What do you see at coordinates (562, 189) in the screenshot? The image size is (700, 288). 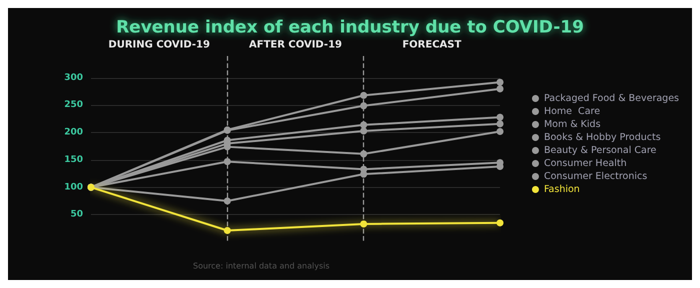 I see `legend-label: Fashion` at bounding box center [562, 189].